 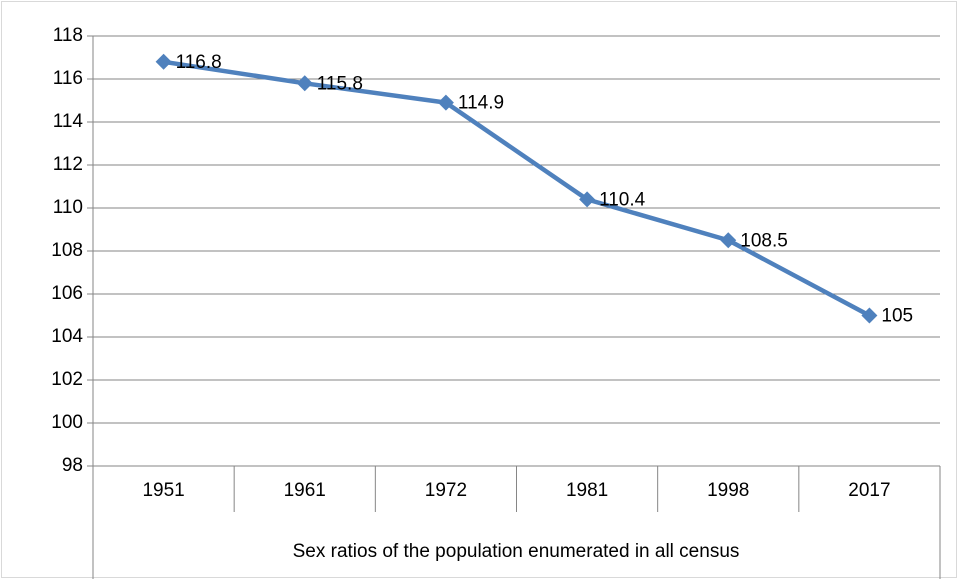 I want to click on x-tick-label: 1998, so click(x=728, y=490).